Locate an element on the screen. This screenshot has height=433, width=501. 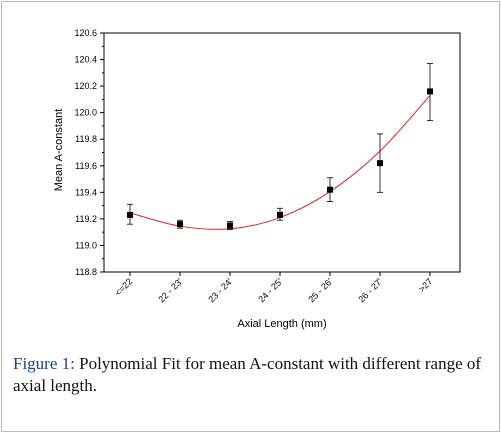
y-tick-label: 119.8 is located at coordinates (86, 139).